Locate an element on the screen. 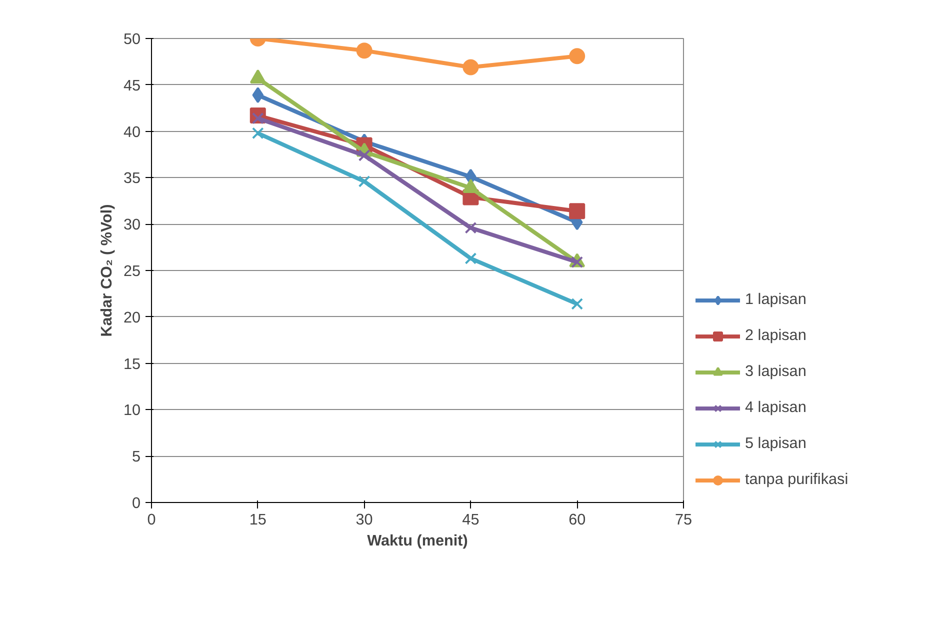 This screenshot has width=942, height=638. legend-label: 2 lapisan is located at coordinates (775, 336).